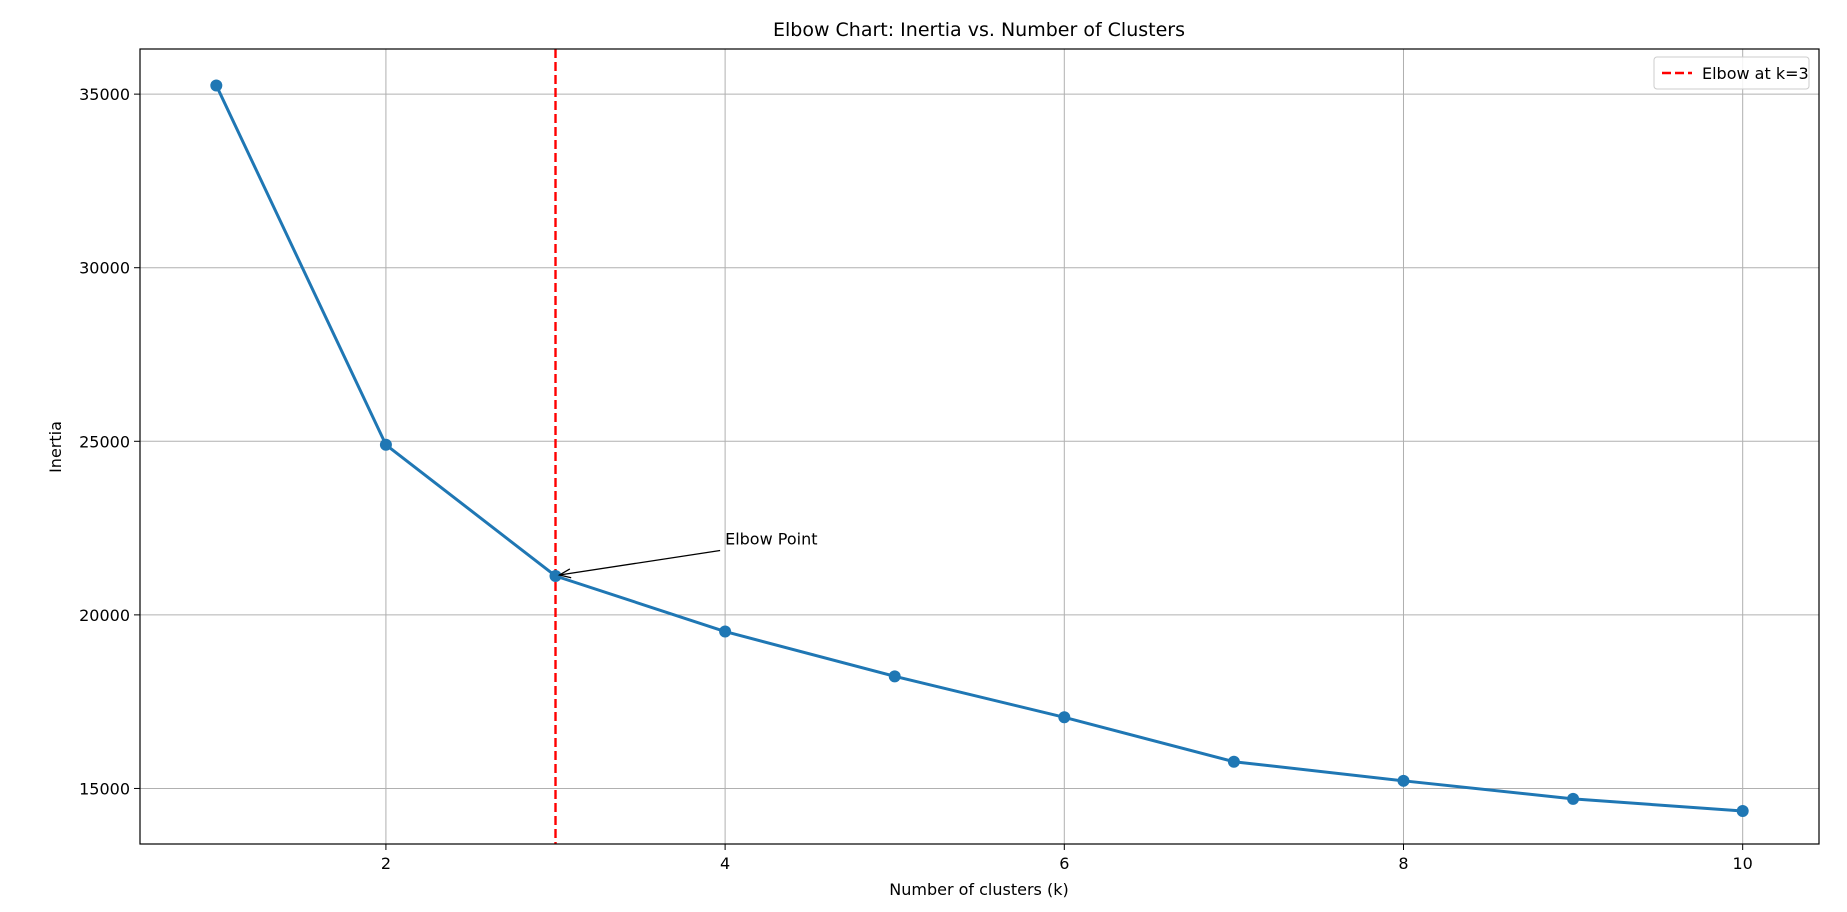 Image resolution: width=1847 pixels, height=912 pixels. I want to click on legend: Elbow at k=3, so click(1731, 73).